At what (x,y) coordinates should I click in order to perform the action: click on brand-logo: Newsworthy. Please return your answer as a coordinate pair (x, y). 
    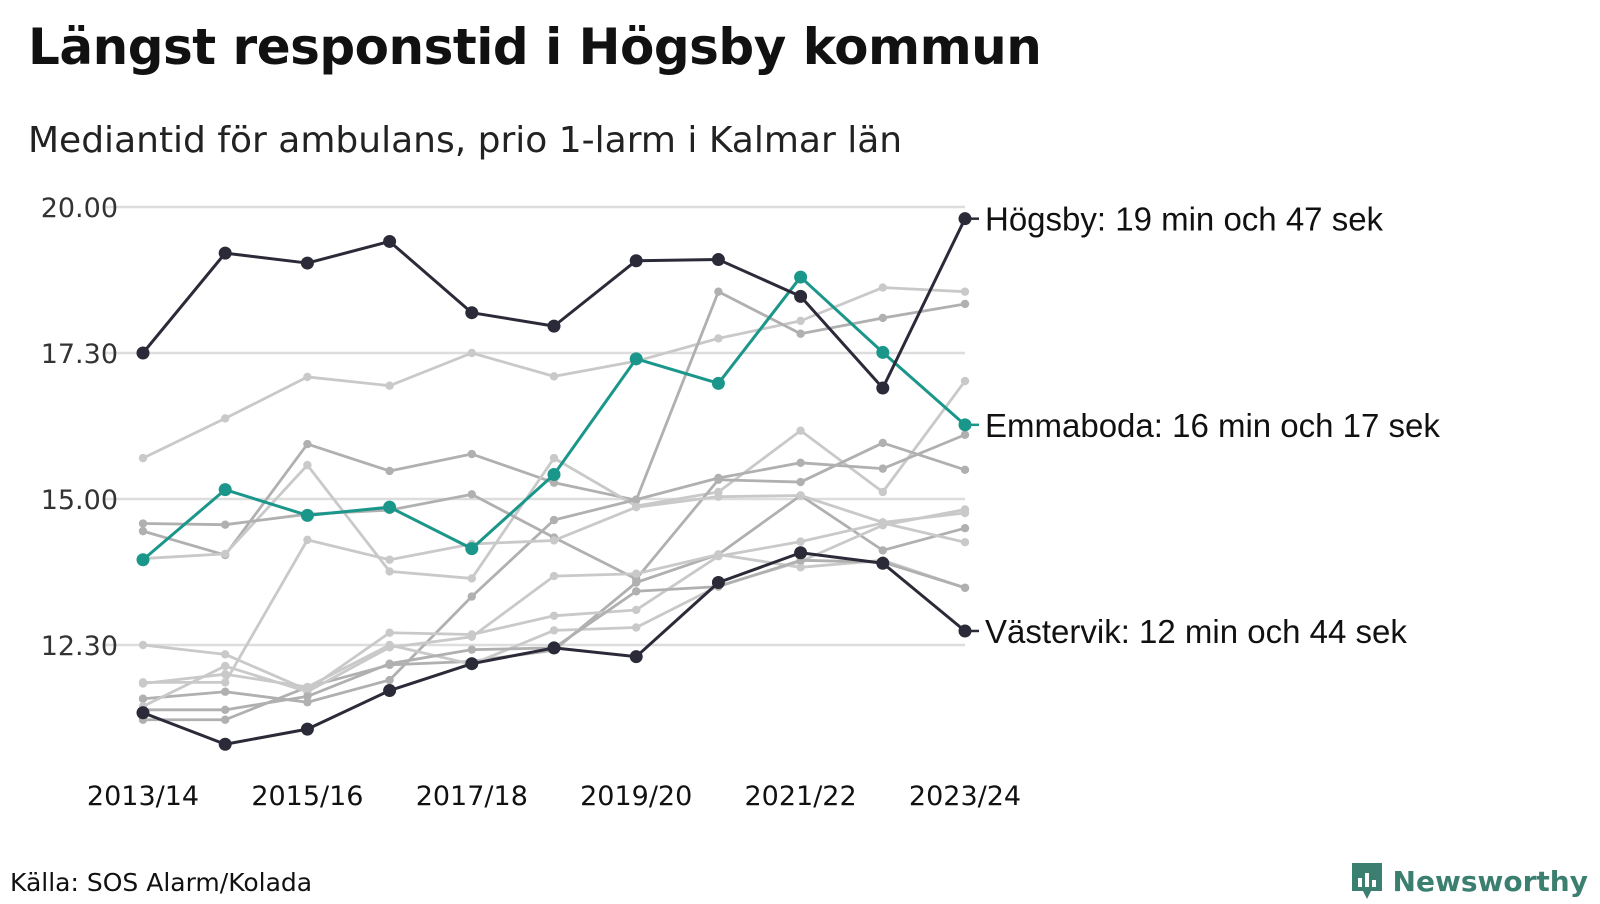
    Looking at the image, I should click on (1468, 881).